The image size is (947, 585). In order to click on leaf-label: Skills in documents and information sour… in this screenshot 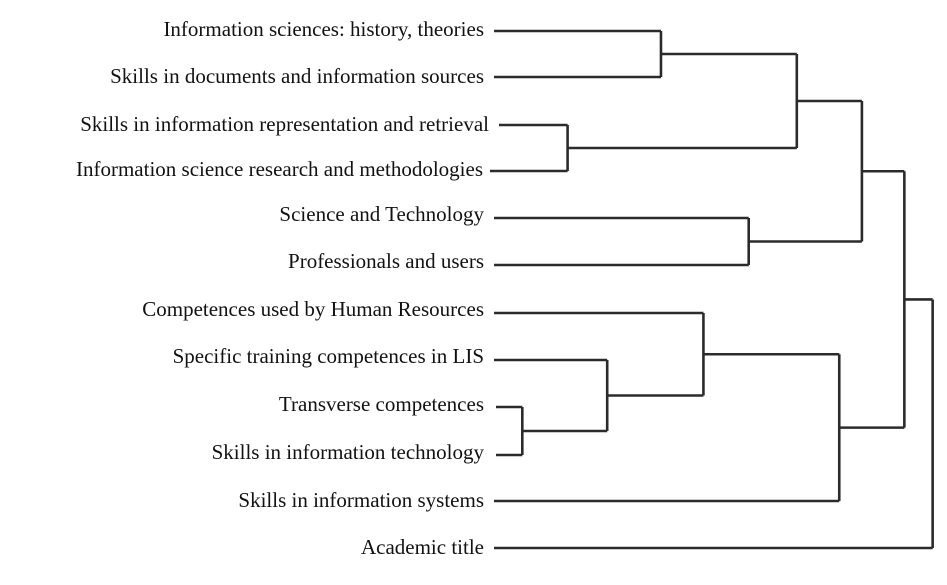, I will do `click(297, 76)`.